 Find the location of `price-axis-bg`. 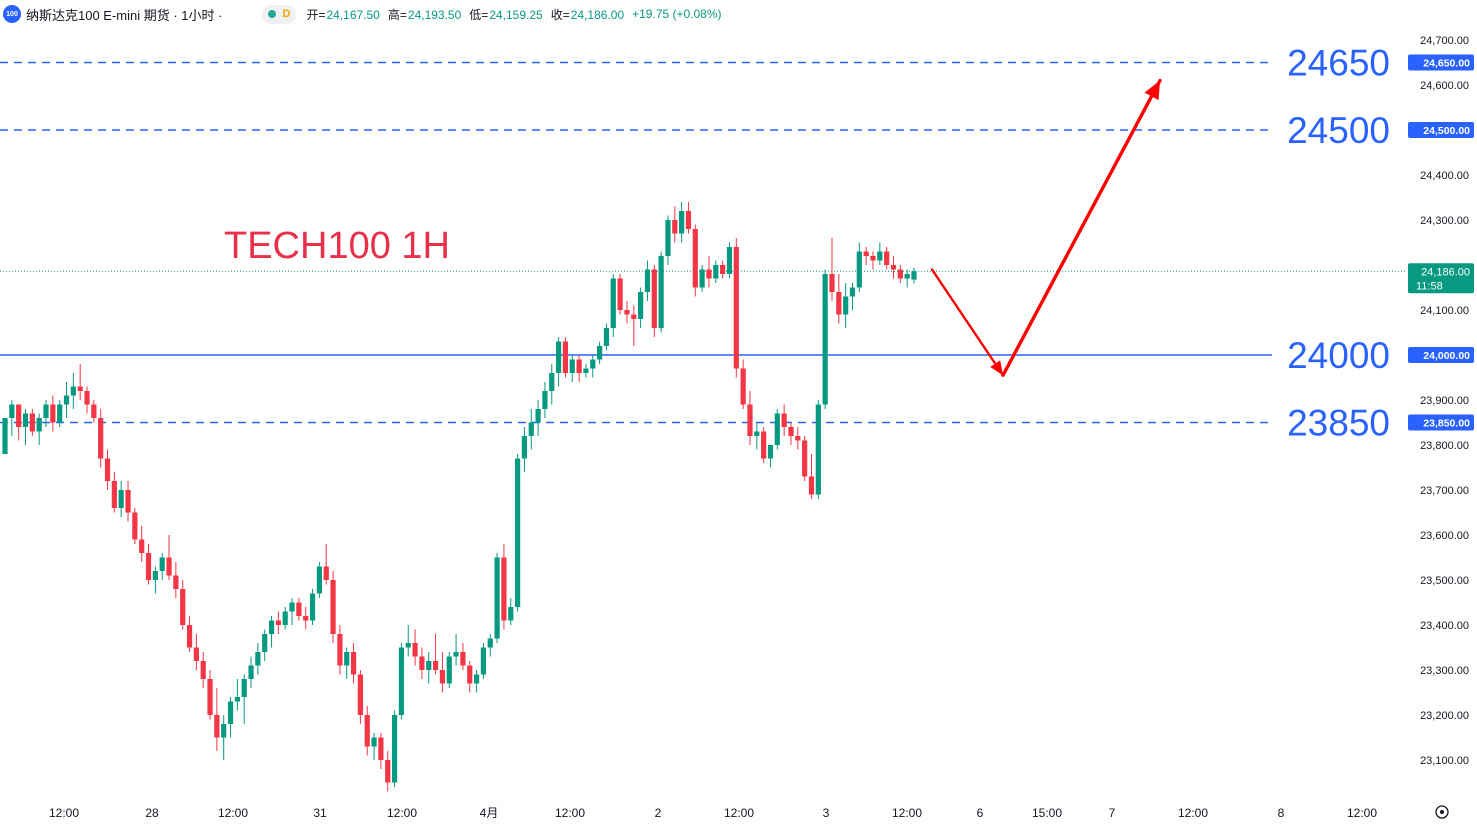

price-axis-bg is located at coordinates (1441, 414).